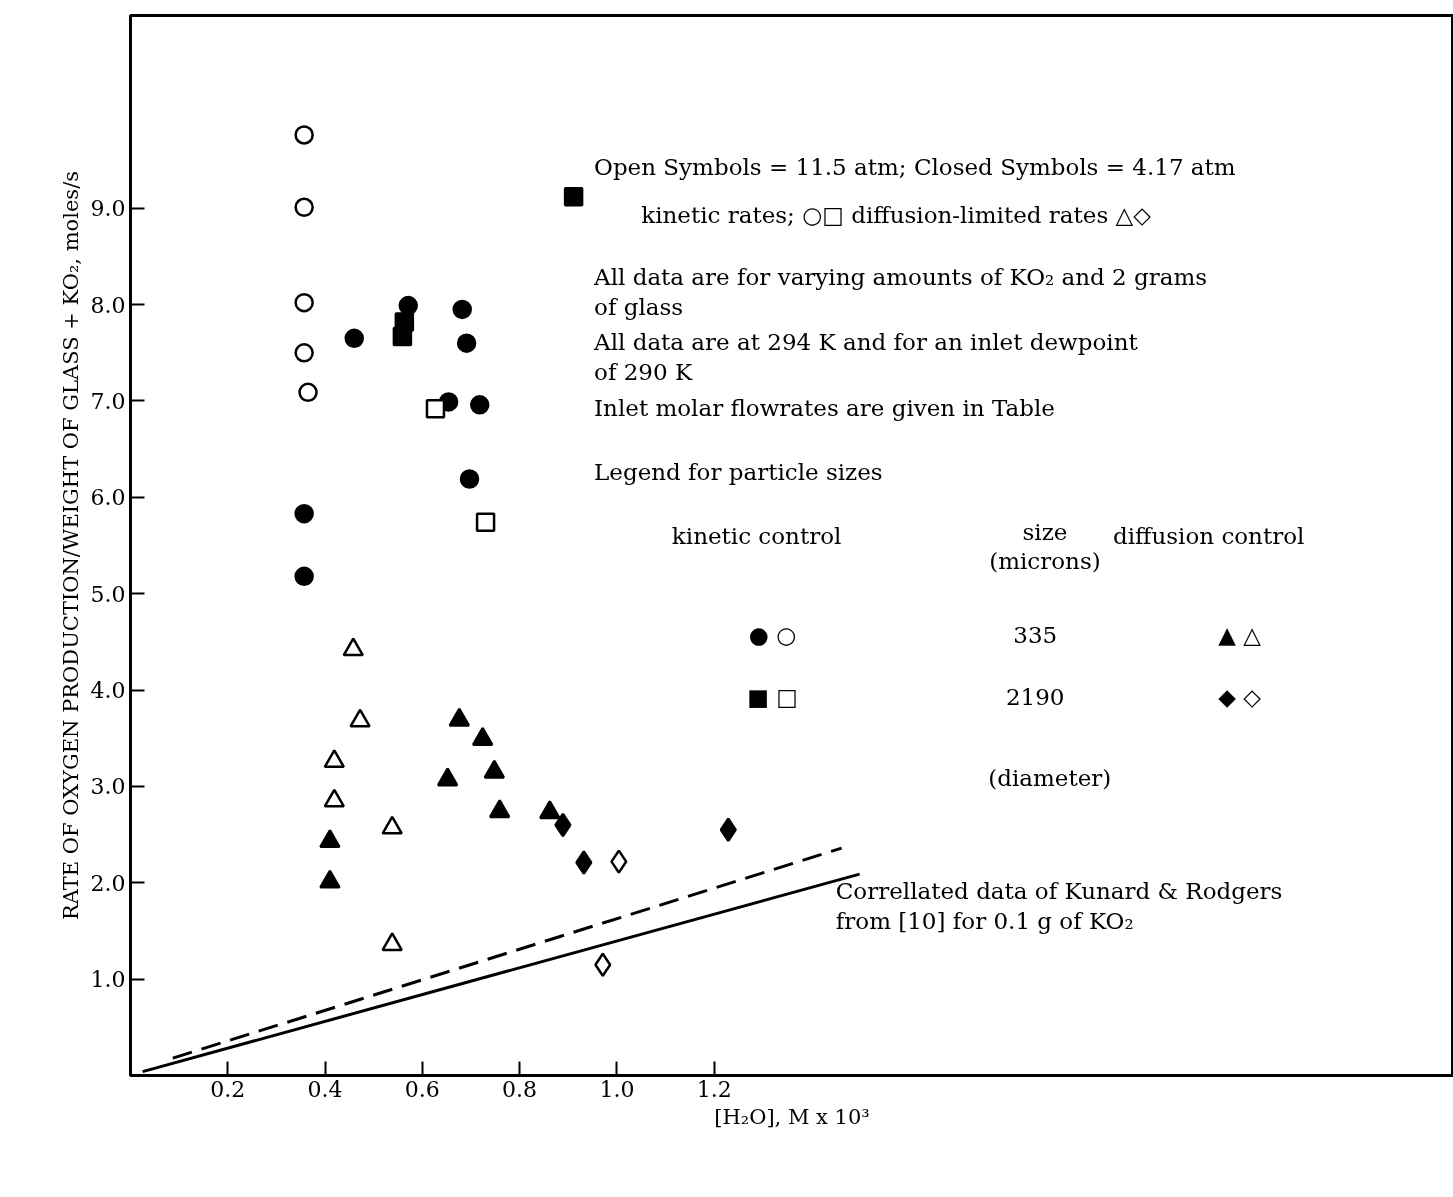  I want to click on x-tick-label: 1.0, so click(617, 1089).